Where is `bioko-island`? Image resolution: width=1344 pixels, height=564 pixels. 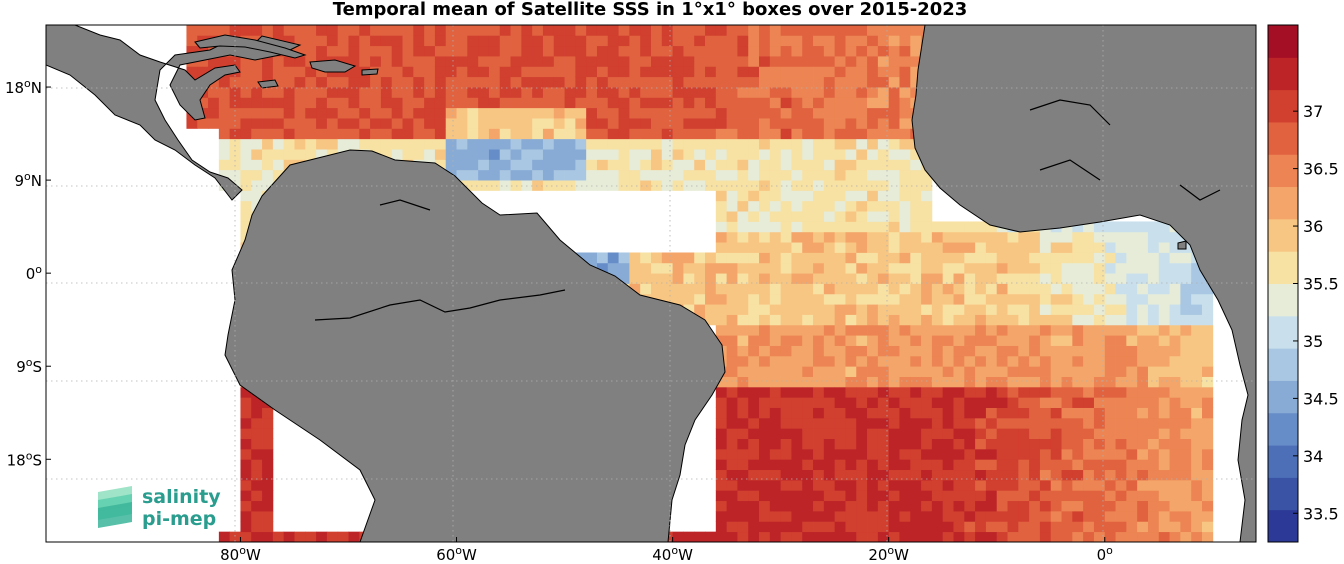
bioko-island is located at coordinates (1182, 245).